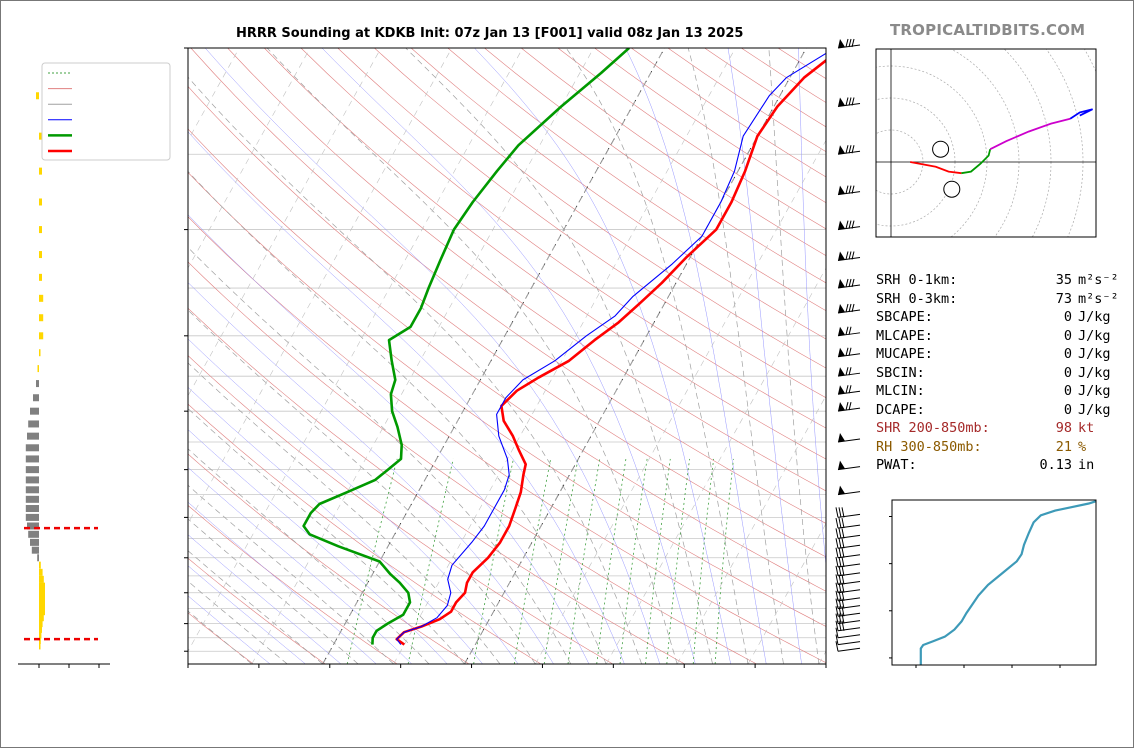 The image size is (1134, 748). What do you see at coordinates (997, 280) in the screenshot?
I see `index-row: SRH 0-1km: 35 m²s⁻²` at bounding box center [997, 280].